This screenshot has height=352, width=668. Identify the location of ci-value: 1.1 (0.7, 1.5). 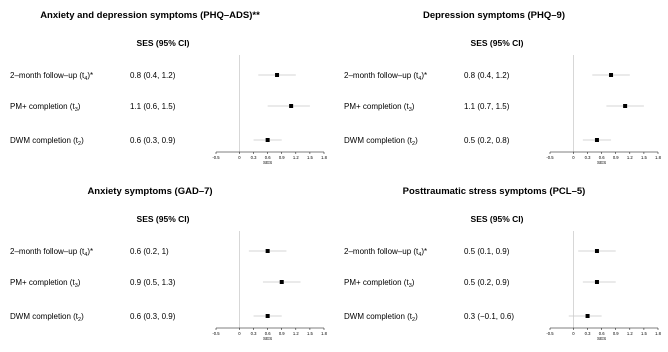
(487, 106).